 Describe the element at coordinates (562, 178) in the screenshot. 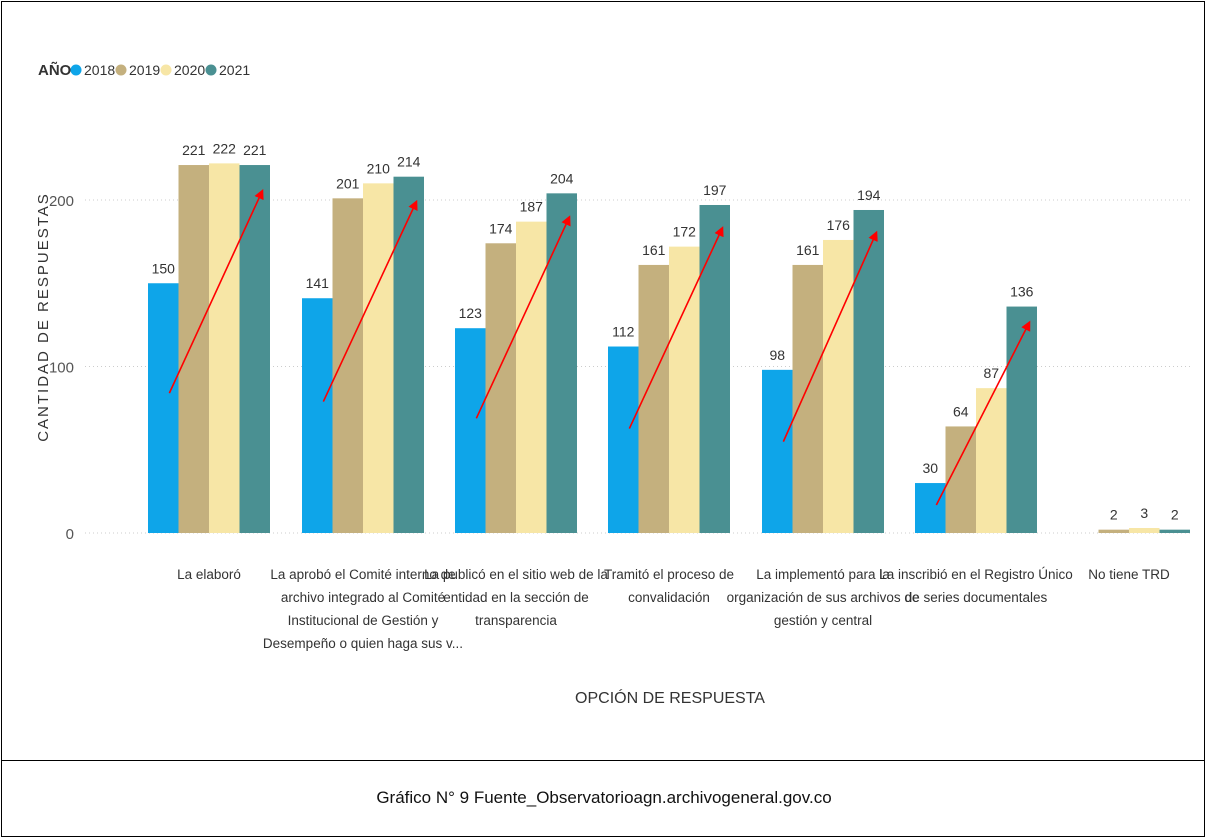

I see `data-label: 204` at that location.